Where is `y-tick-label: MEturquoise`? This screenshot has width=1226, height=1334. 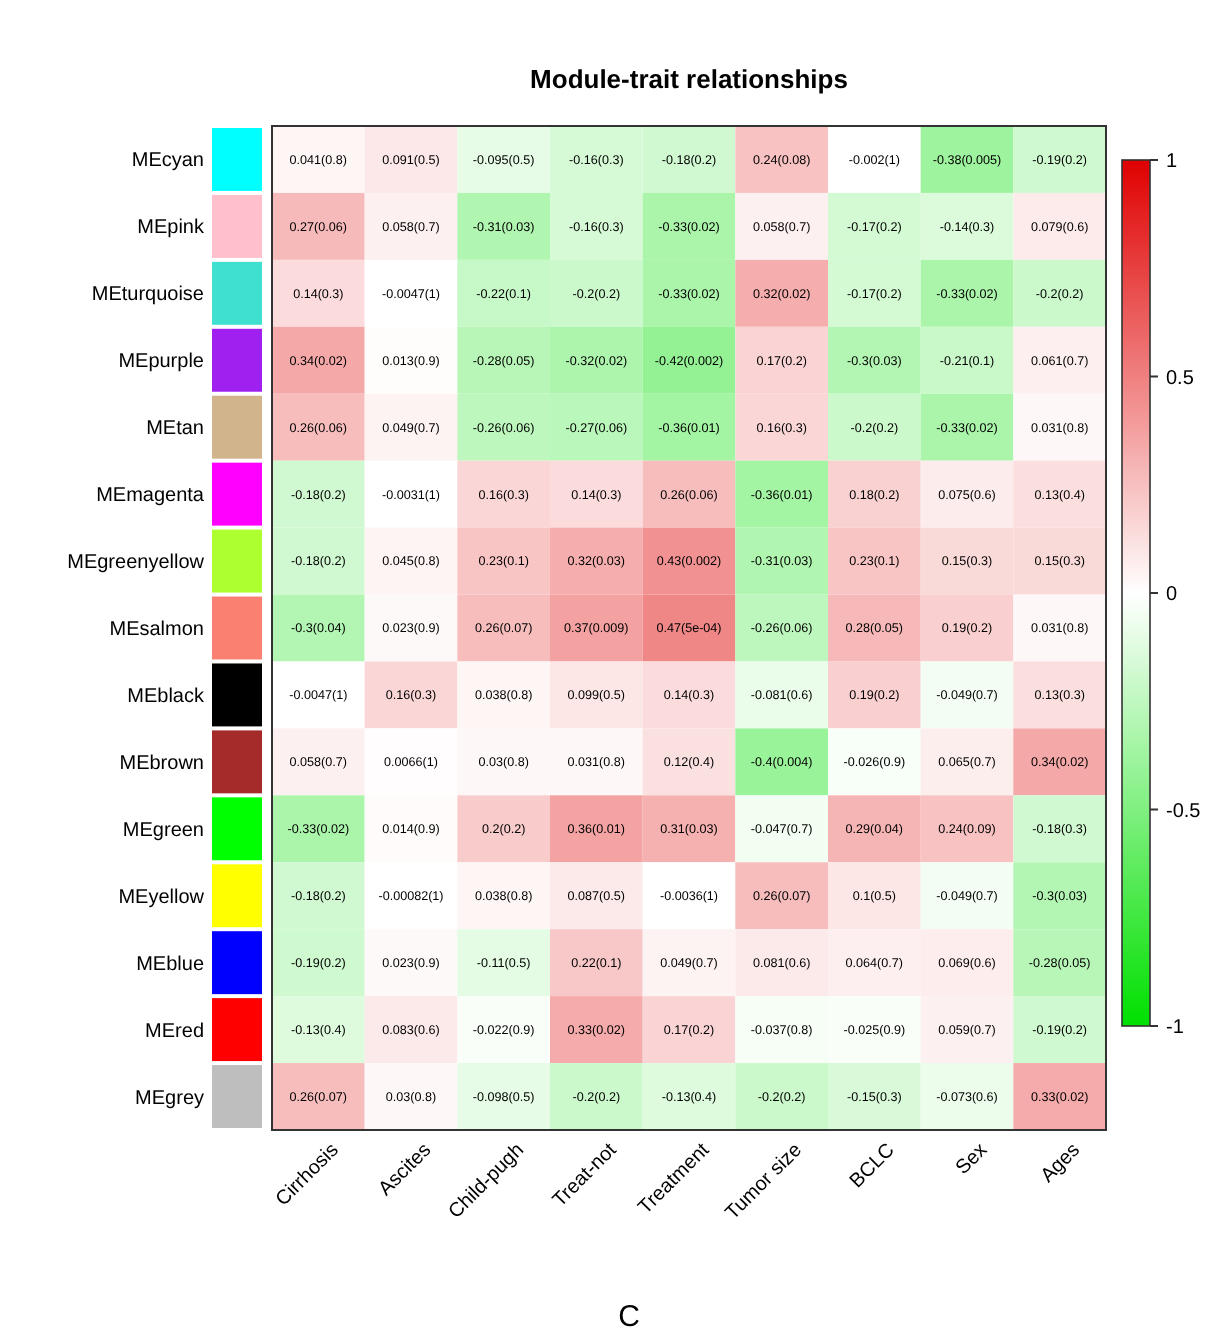 y-tick-label: MEturquoise is located at coordinates (148, 295).